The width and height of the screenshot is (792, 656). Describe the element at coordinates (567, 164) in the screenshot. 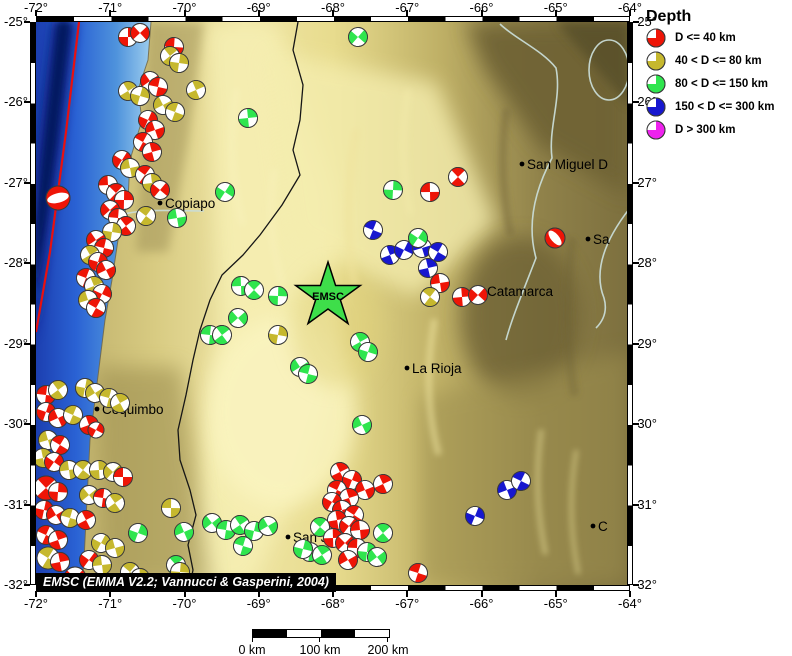

I see `city-label: San Miguel D` at that location.